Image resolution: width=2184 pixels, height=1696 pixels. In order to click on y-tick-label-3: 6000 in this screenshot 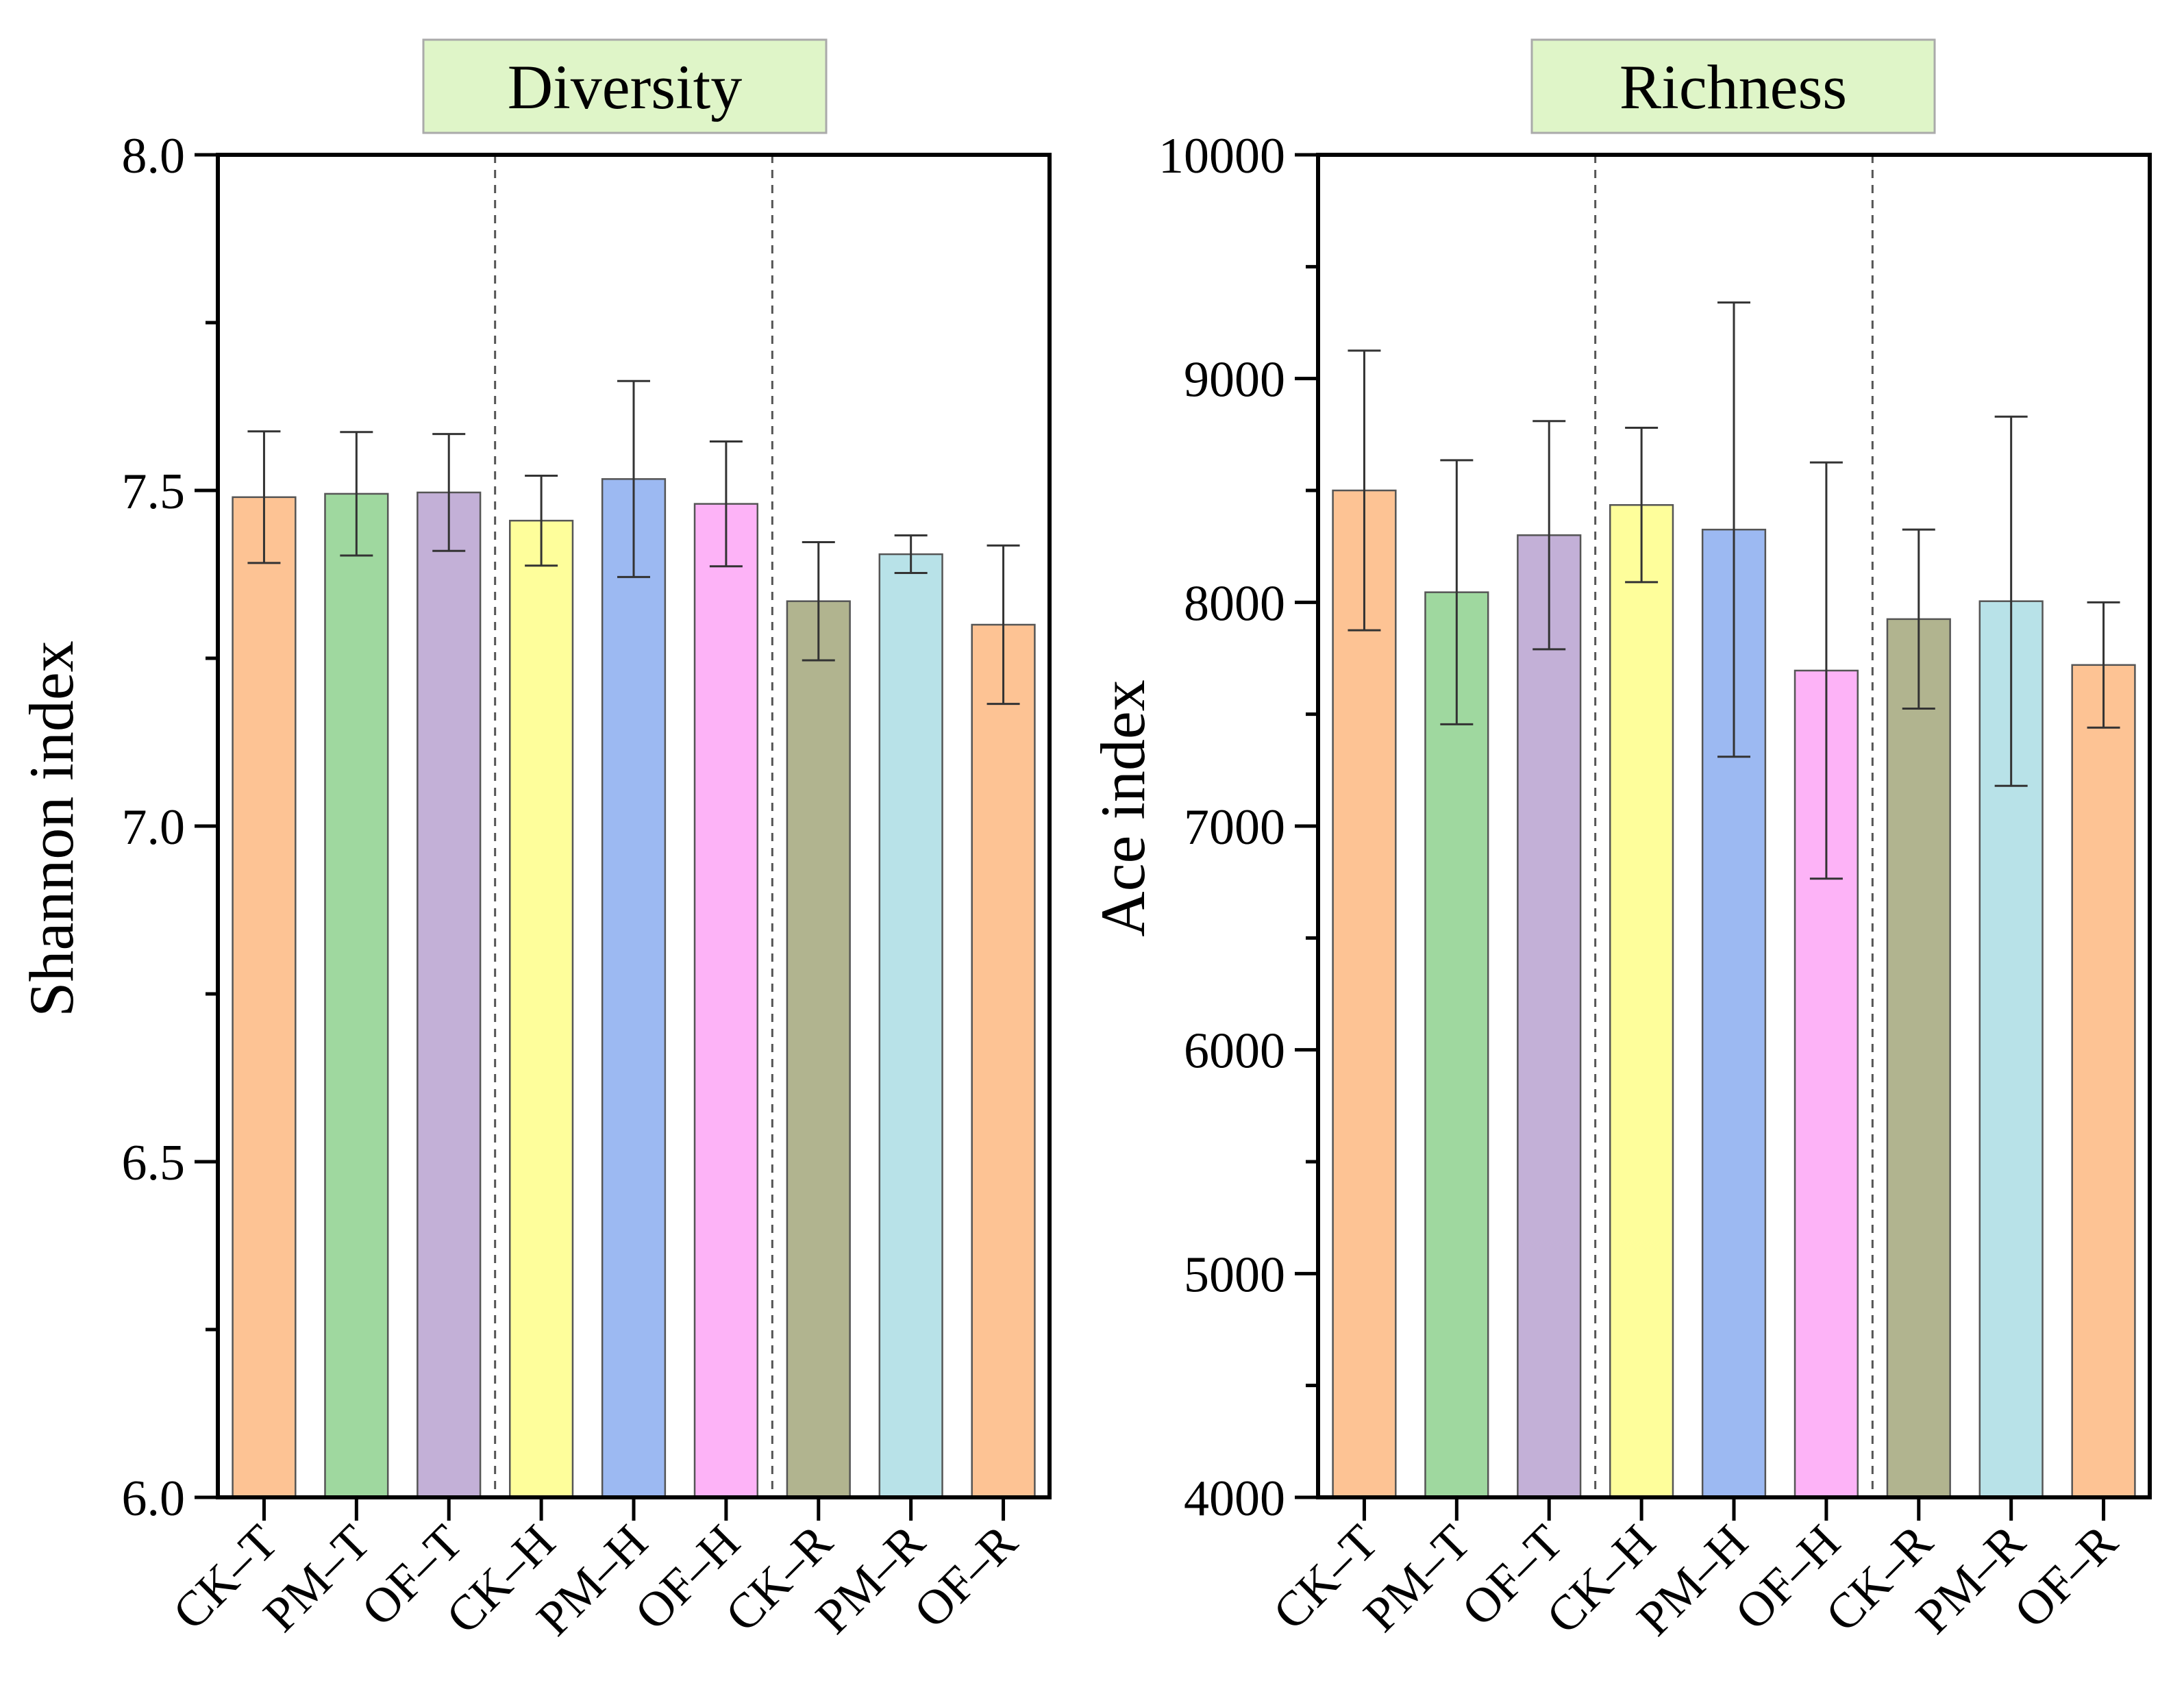, I will do `click(1234, 1051)`.